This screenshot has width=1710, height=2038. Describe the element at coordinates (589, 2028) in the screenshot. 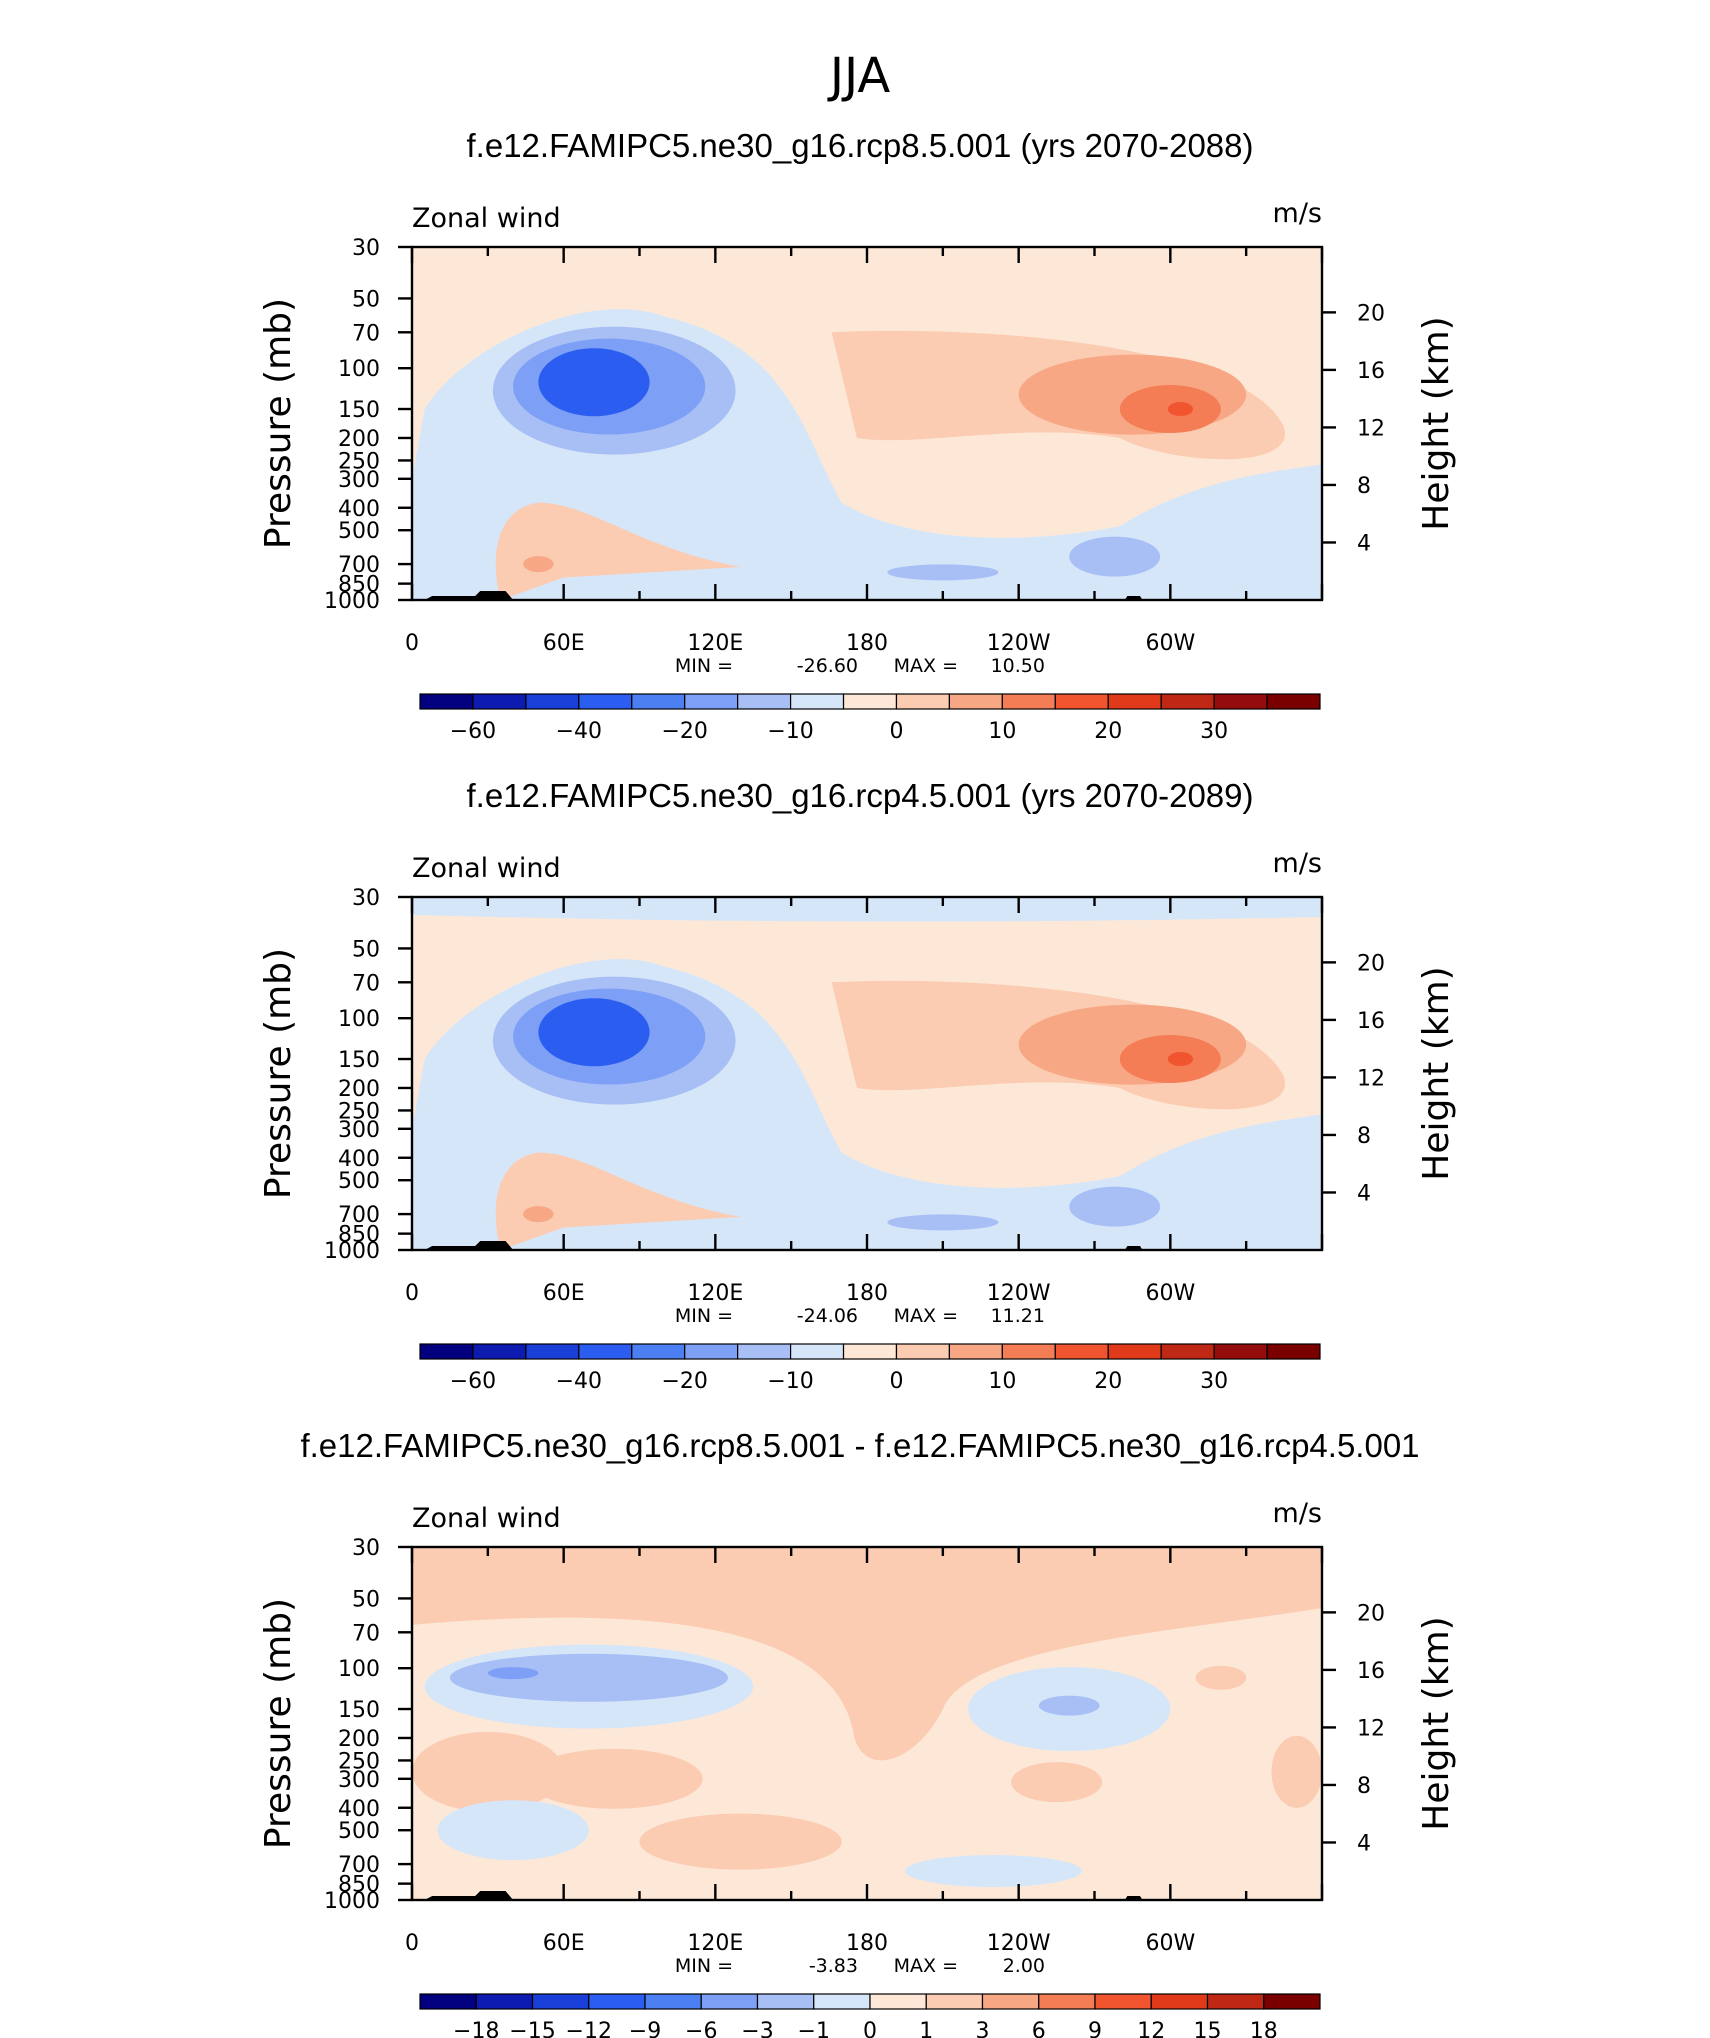

I see `colorbar-label: −12` at that location.